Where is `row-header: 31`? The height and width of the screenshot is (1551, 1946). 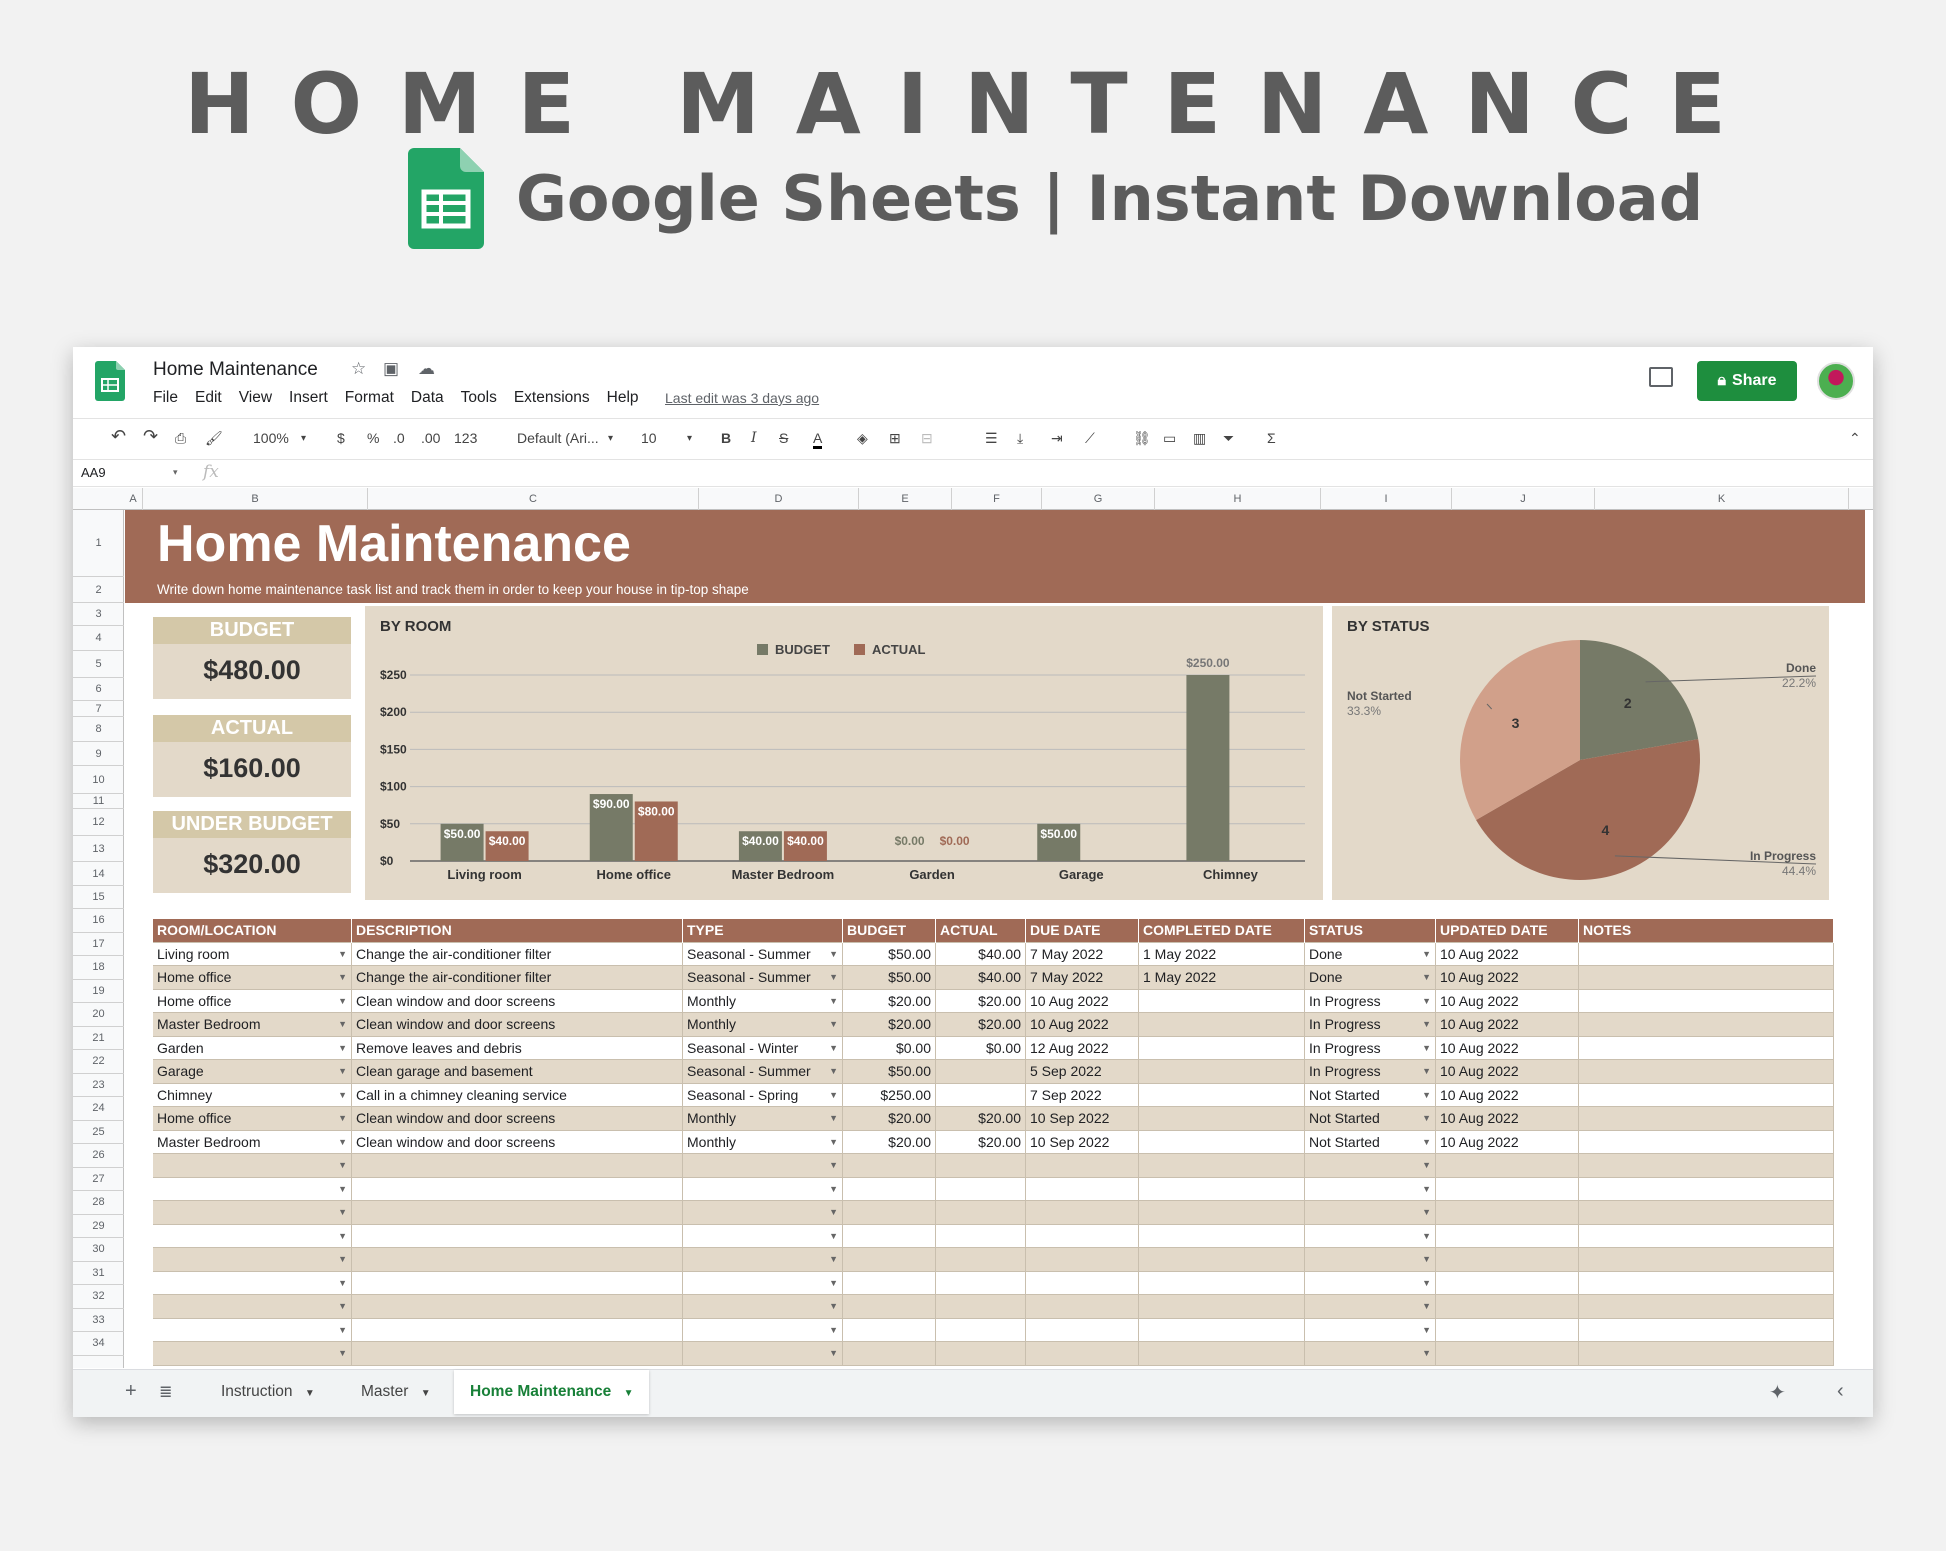
row-header: 31 is located at coordinates (98, 1273).